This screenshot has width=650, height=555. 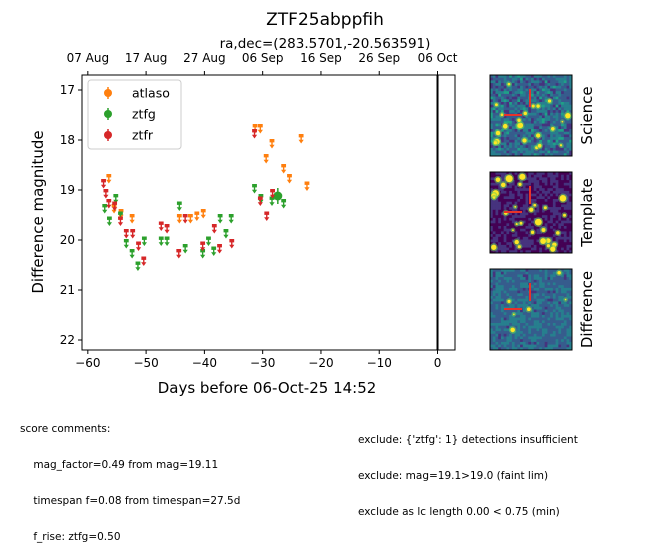 I want to click on x-tick-label: −40, so click(x=204, y=363).